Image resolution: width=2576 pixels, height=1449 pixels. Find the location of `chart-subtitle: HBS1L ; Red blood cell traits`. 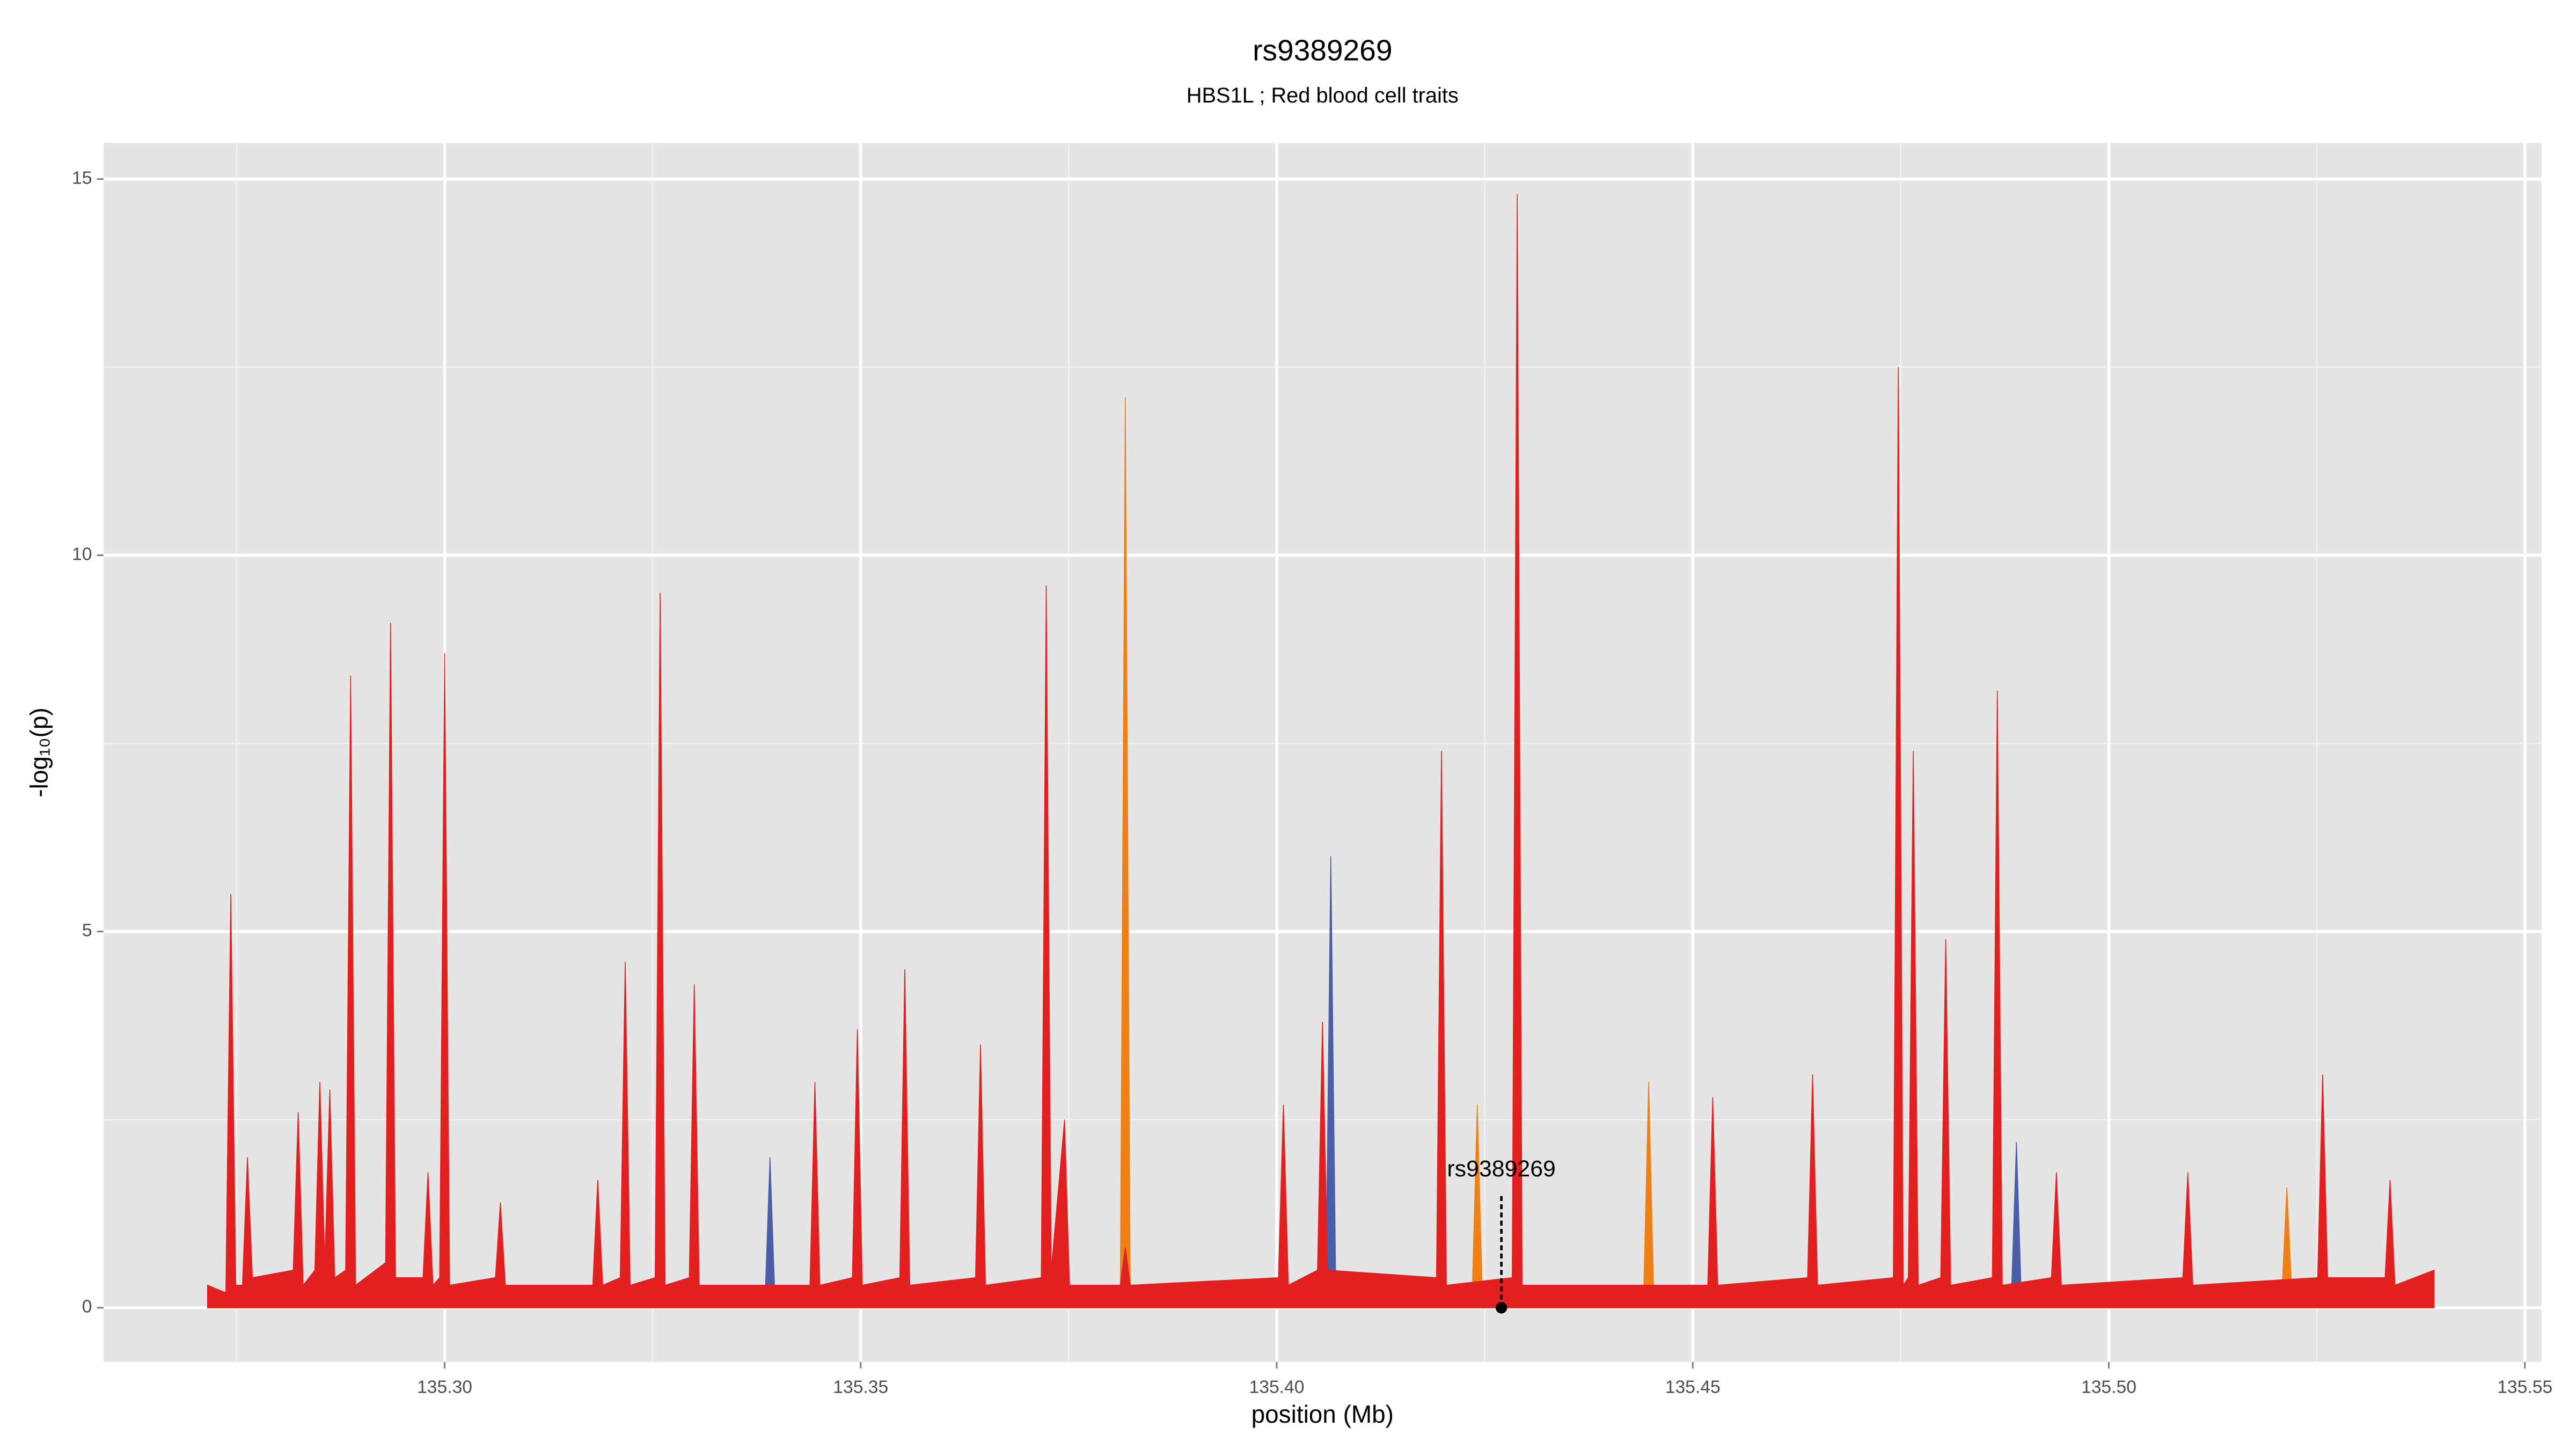

chart-subtitle: HBS1L ; Red blood cell traits is located at coordinates (1323, 95).